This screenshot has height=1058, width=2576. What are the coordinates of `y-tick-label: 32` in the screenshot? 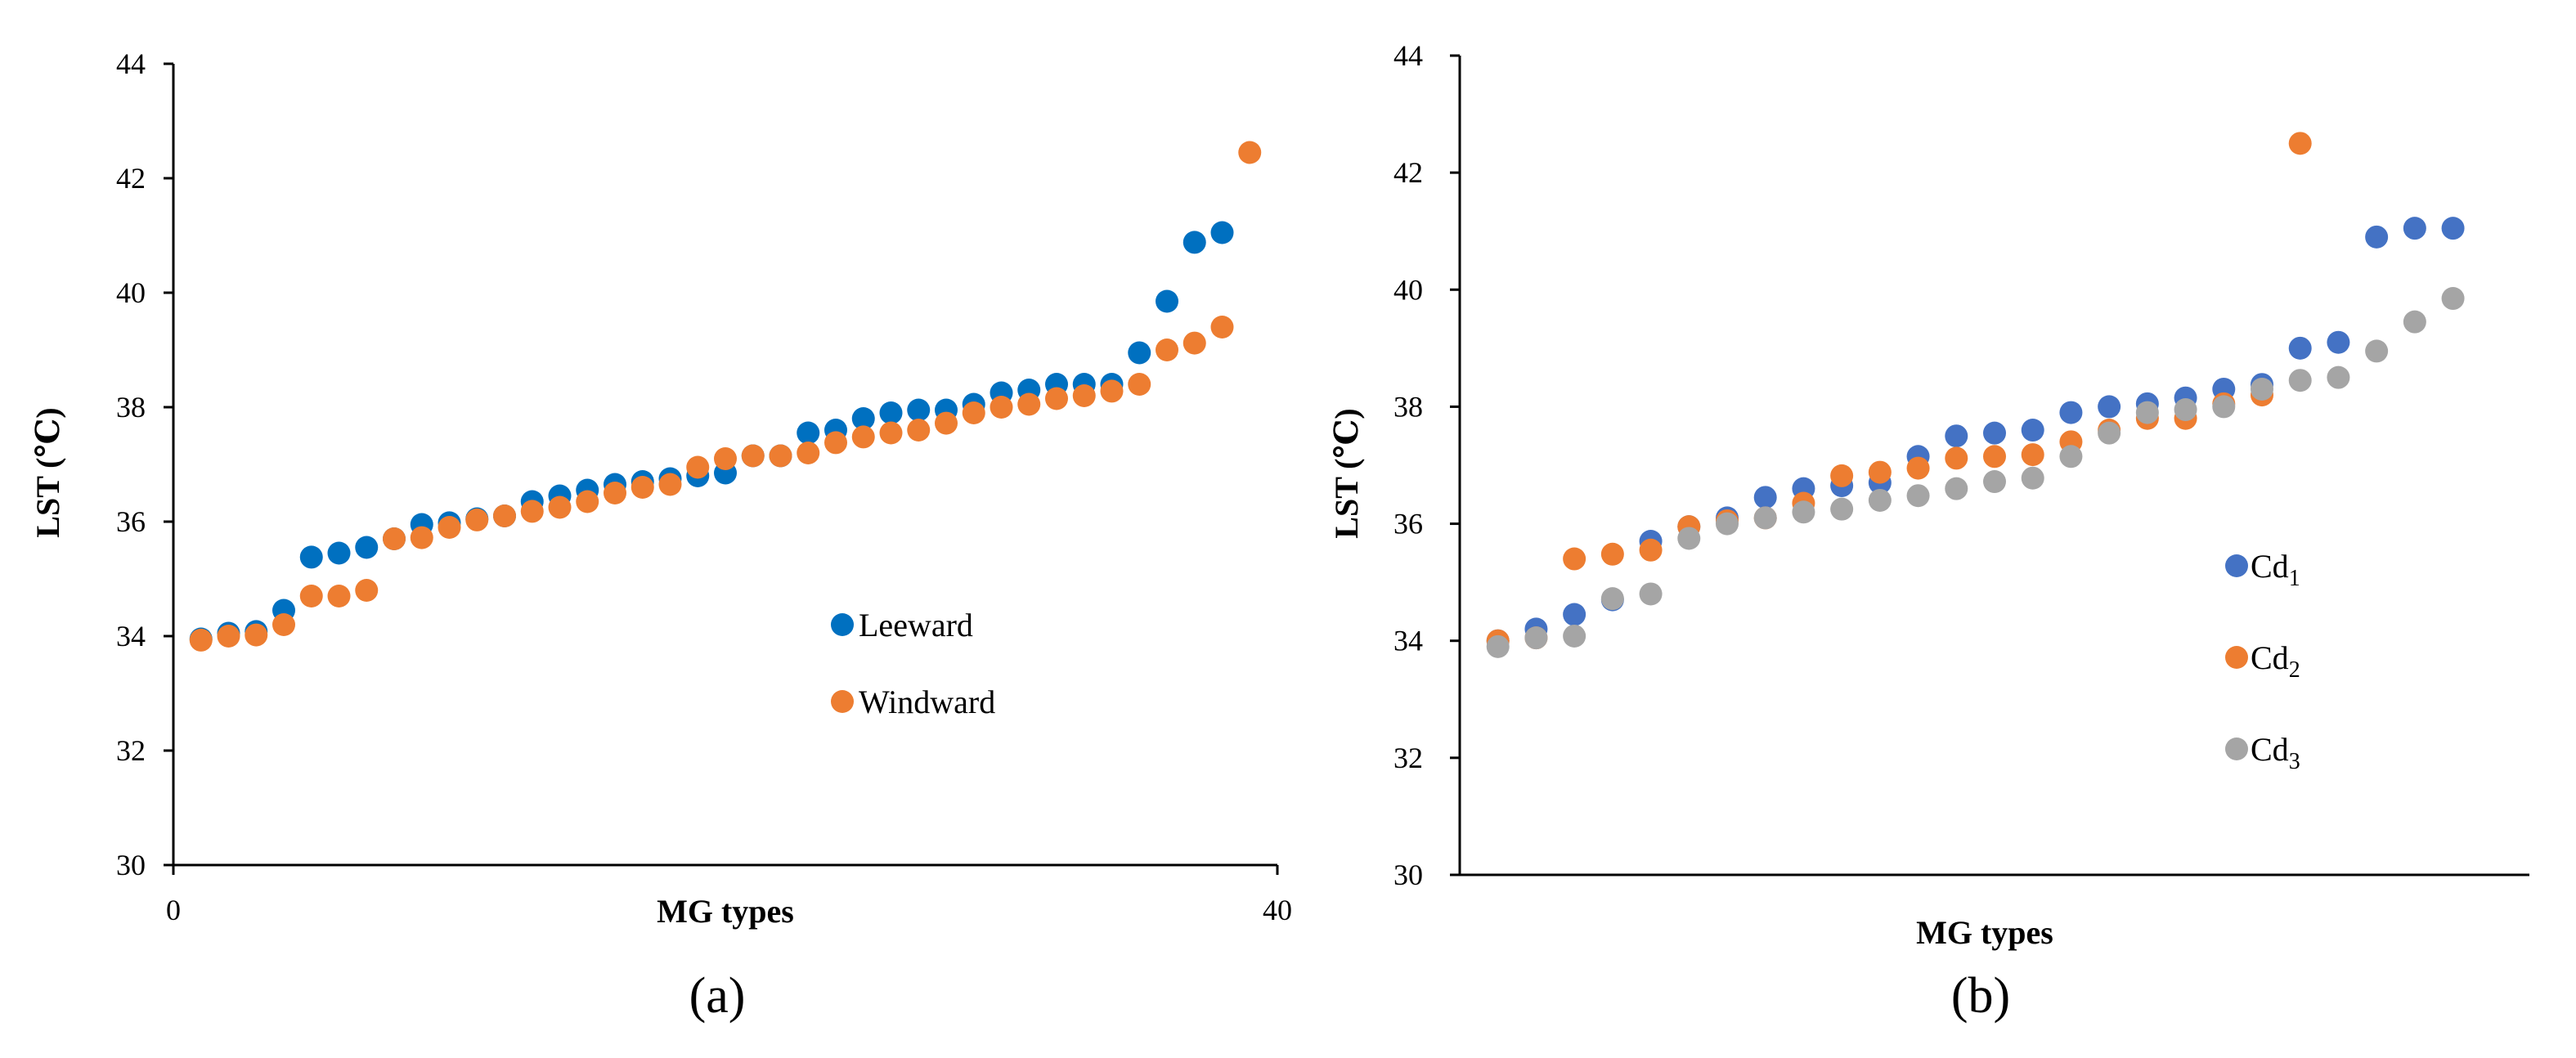 It's located at (1408, 758).